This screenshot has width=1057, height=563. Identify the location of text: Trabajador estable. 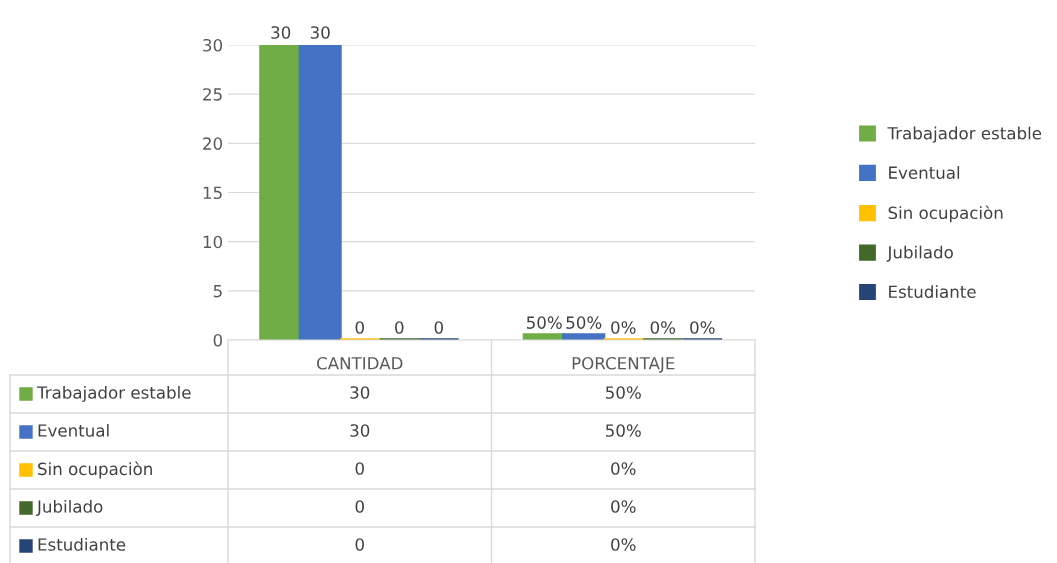
(964, 134).